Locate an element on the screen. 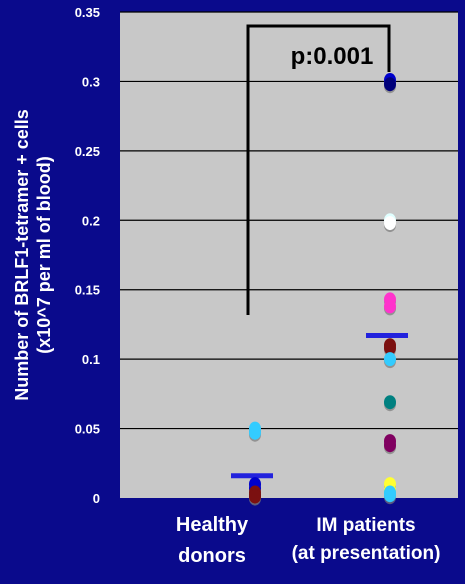 This screenshot has width=465, height=584. y-tick-label: 0 is located at coordinates (96, 498).